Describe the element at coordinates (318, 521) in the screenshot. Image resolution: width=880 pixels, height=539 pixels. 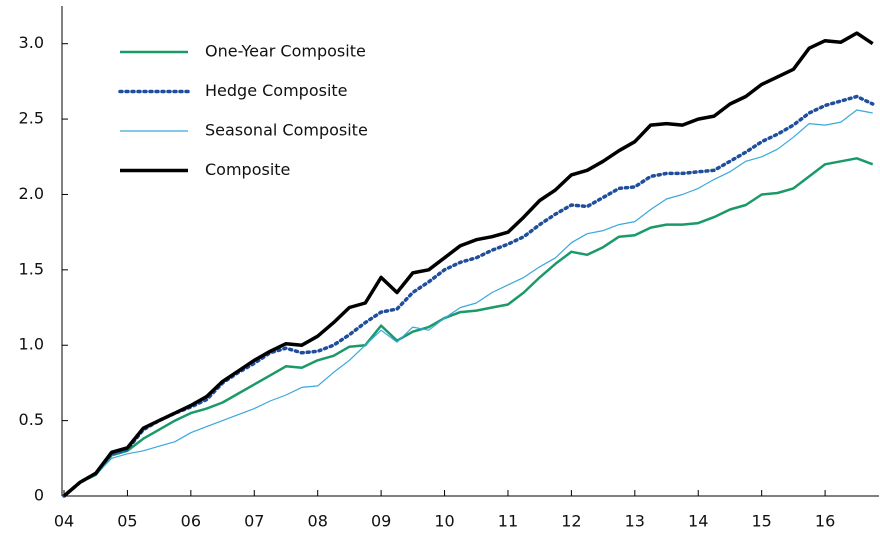
I see `x-tick-label: 08` at that location.